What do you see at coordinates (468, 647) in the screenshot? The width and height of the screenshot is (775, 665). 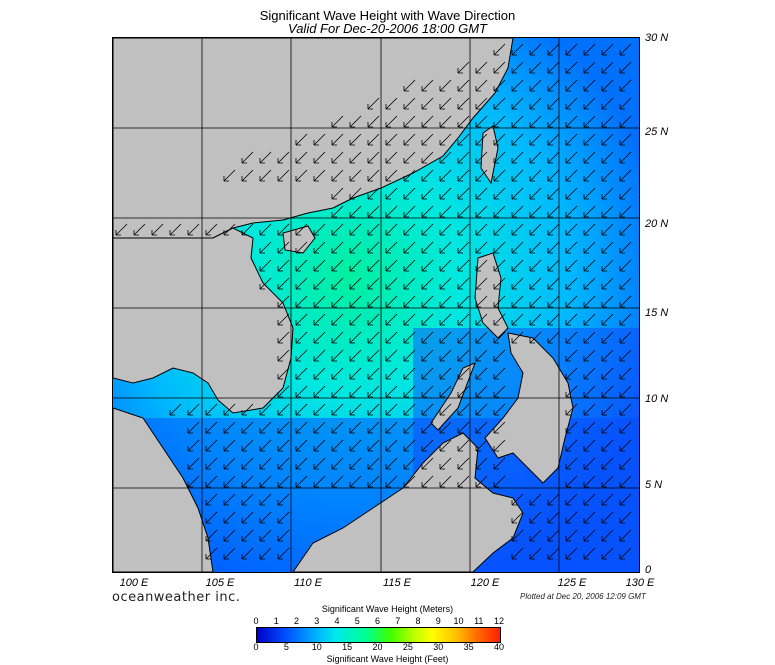 I see `colorbar-feet-tick: 35` at bounding box center [468, 647].